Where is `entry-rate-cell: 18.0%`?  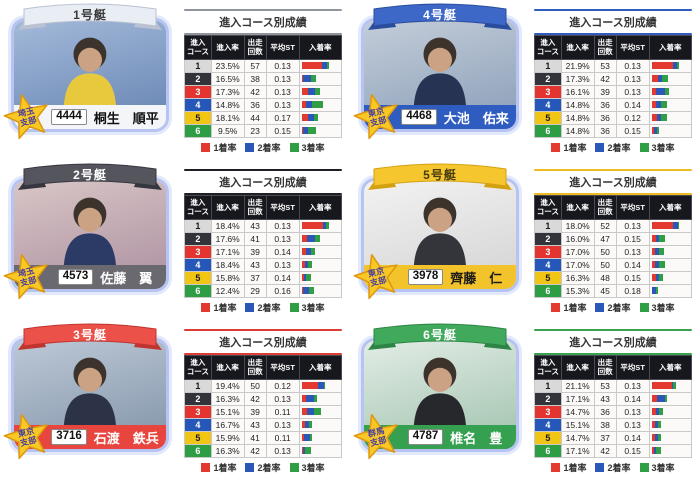 entry-rate-cell: 18.0% is located at coordinates (577, 225).